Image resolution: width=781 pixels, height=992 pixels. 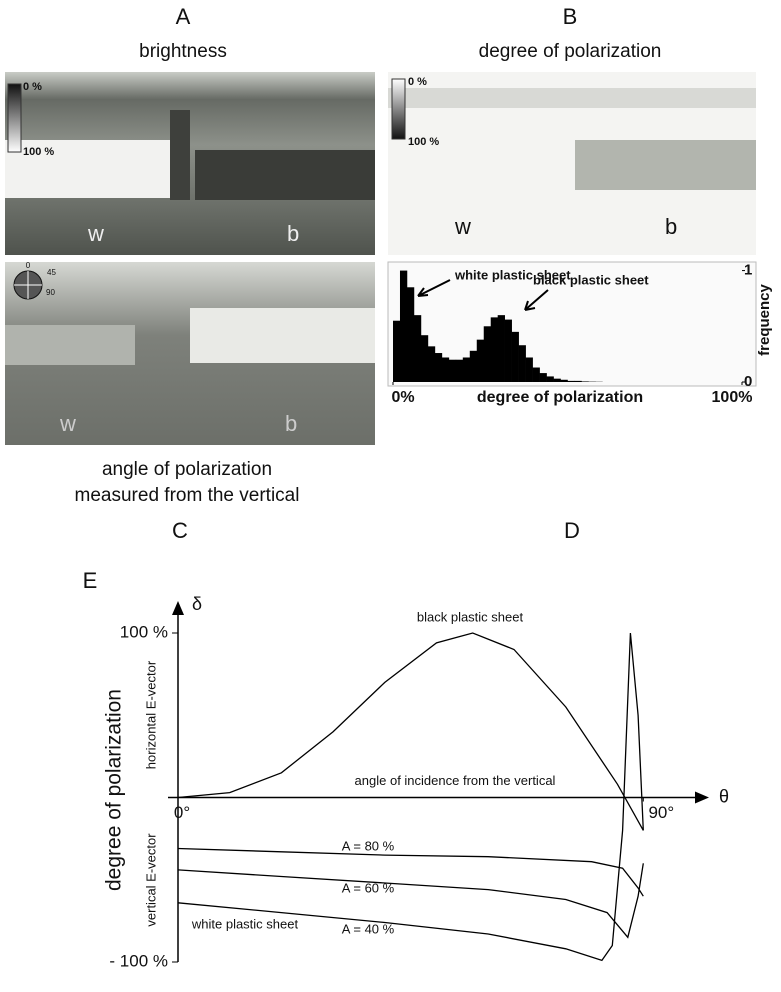 I want to click on x-tick-label: 100%, so click(x=732, y=397).